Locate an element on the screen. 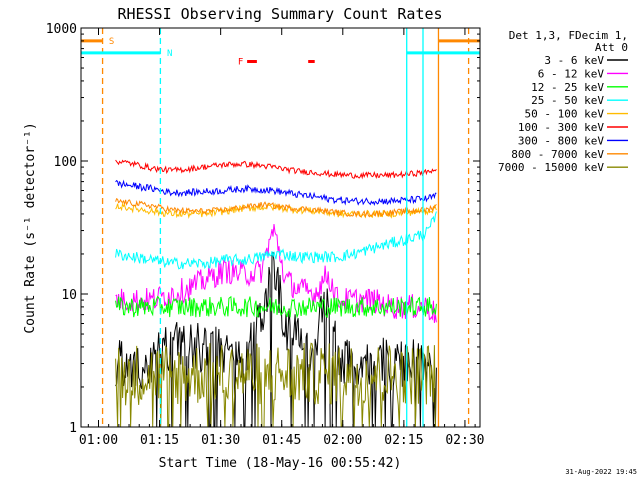 This screenshot has height=480, width=640. x-tick-label: 01:15 is located at coordinates (159, 440).